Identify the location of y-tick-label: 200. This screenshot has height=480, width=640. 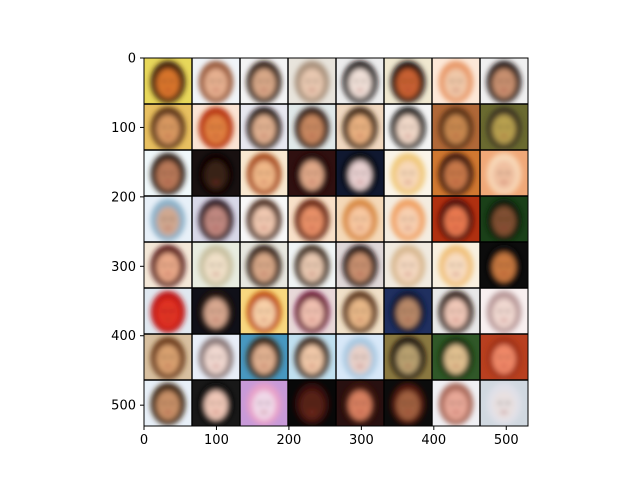
(123, 197).